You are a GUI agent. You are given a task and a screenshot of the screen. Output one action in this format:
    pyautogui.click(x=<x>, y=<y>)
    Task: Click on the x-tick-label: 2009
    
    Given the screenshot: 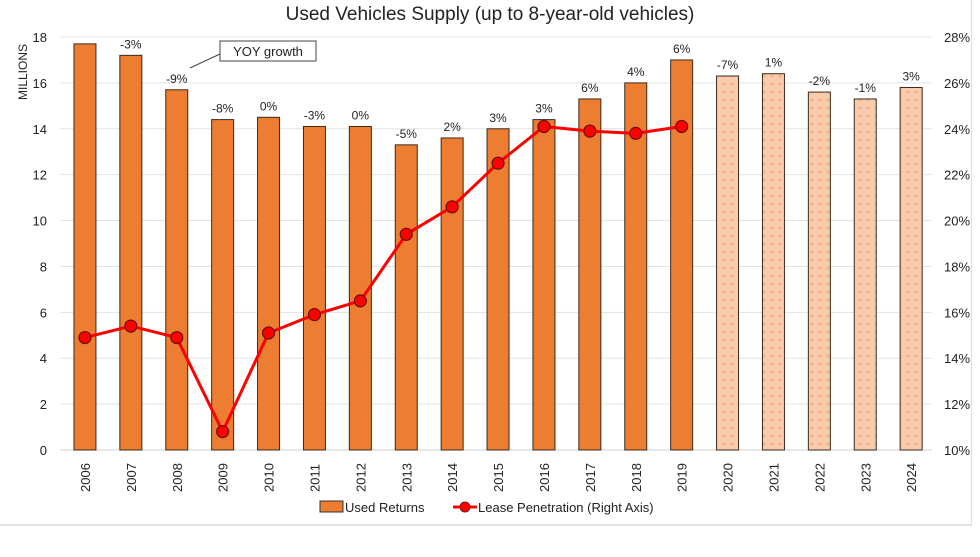 What is the action you would take?
    pyautogui.click(x=223, y=477)
    